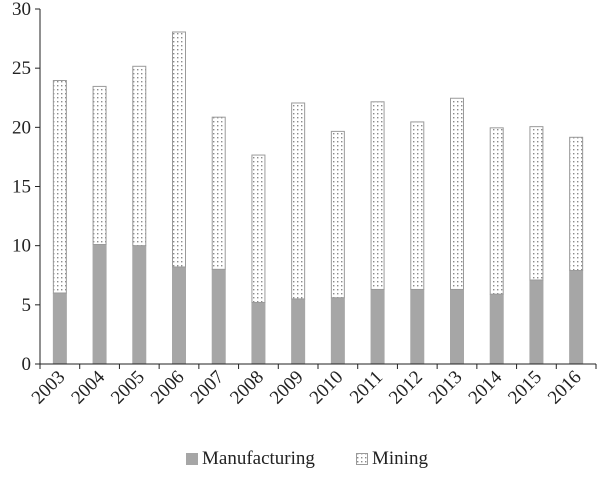 The height and width of the screenshot is (479, 600). What do you see at coordinates (21, 10) in the screenshot?
I see `y-tick-label: 30` at bounding box center [21, 10].